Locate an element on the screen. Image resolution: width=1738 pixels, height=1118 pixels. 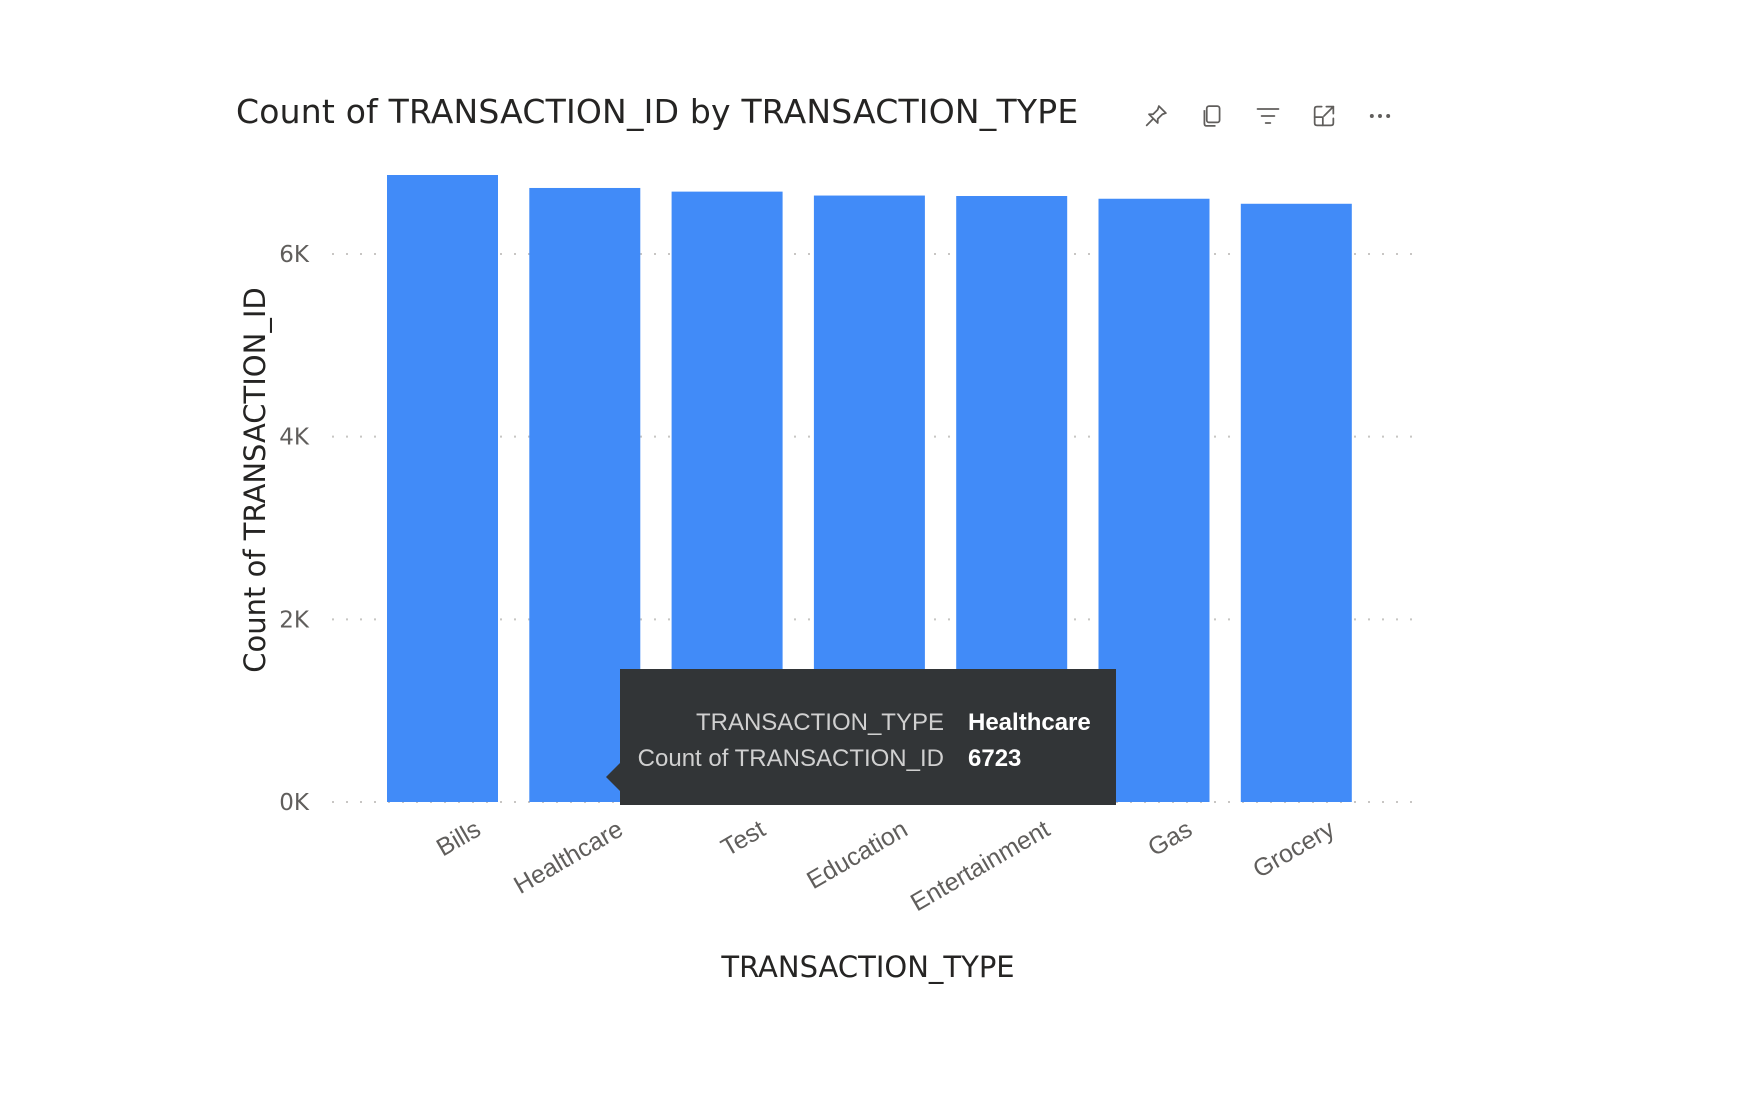
x-tick-label: Test is located at coordinates (743, 838).